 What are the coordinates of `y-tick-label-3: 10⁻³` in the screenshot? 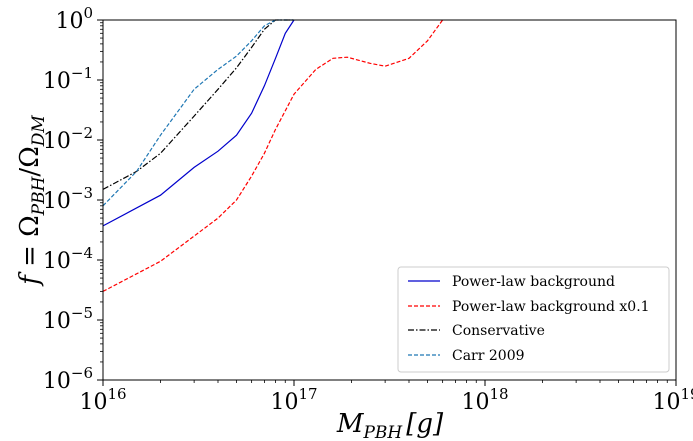 It's located at (68, 199).